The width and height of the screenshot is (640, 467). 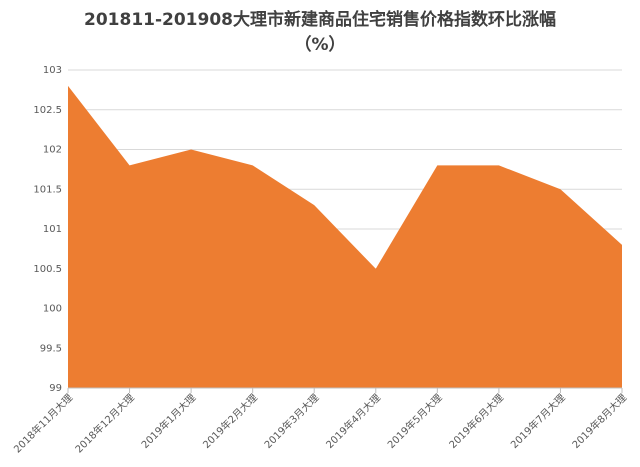 I want to click on y-tick-label: 101.5, so click(x=47, y=189).